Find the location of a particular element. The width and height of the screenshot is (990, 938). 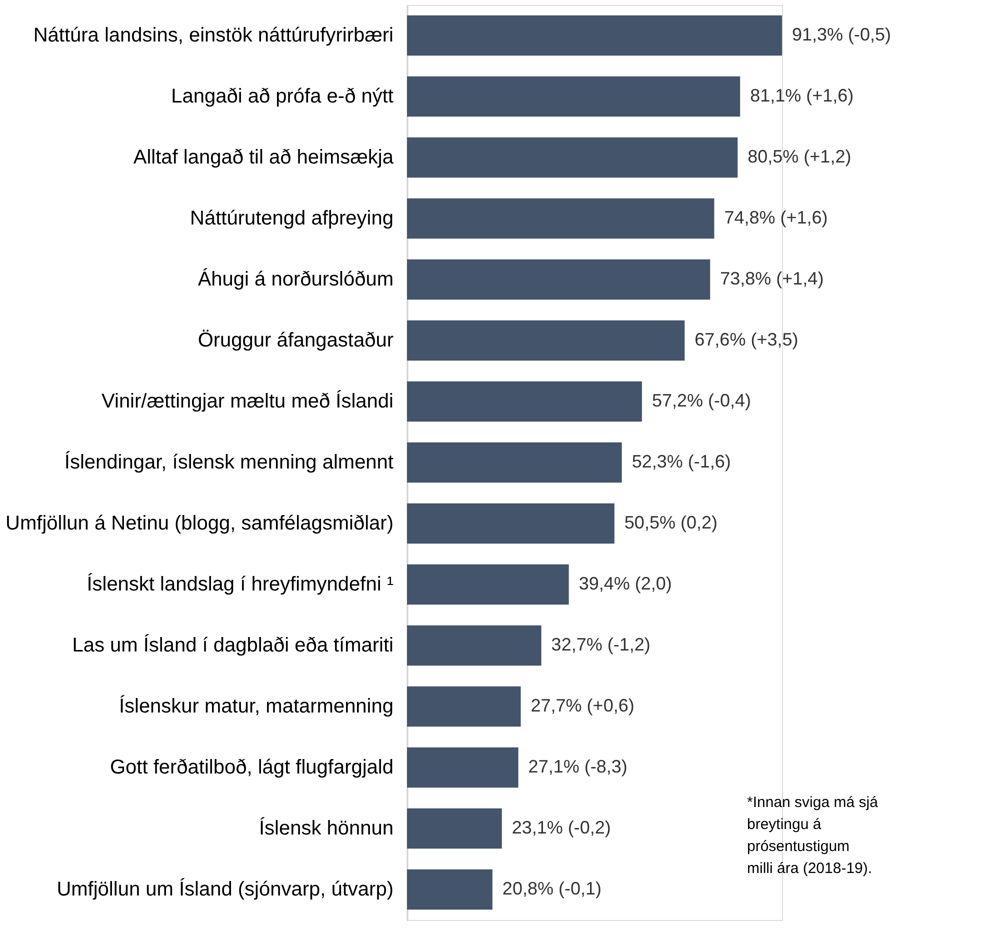

y-tick-label: Íslensk hönnun is located at coordinates (326, 828).